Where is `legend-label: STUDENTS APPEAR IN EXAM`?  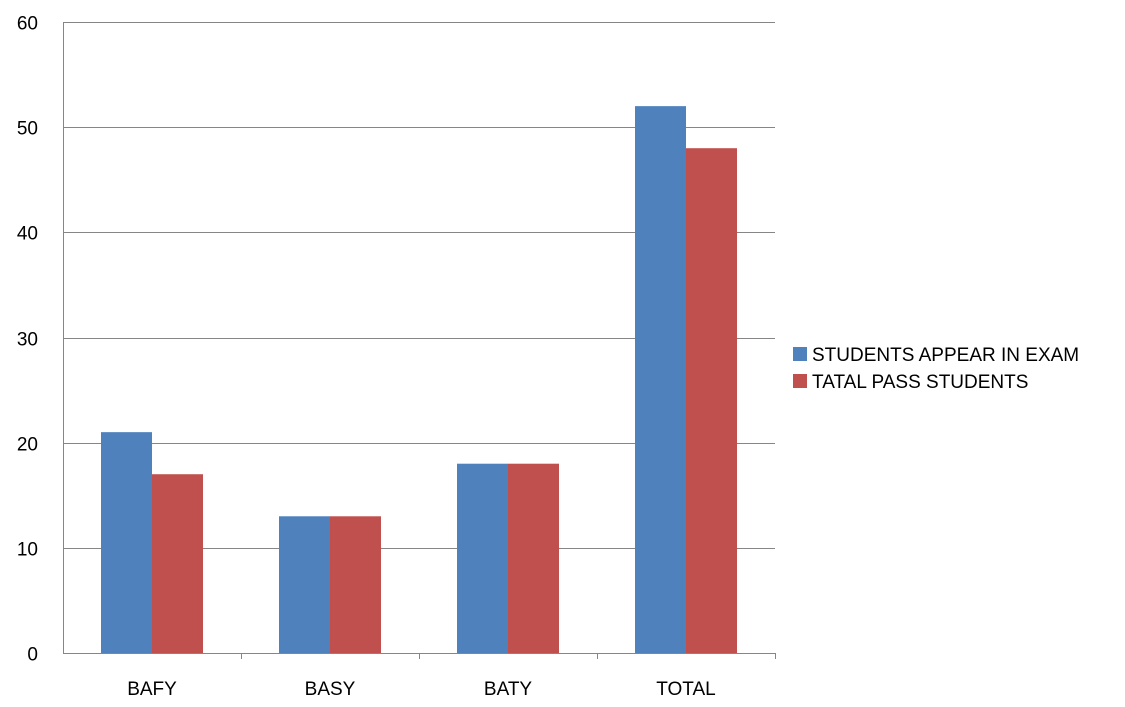
legend-label: STUDENTS APPEAR IN EXAM is located at coordinates (945, 355).